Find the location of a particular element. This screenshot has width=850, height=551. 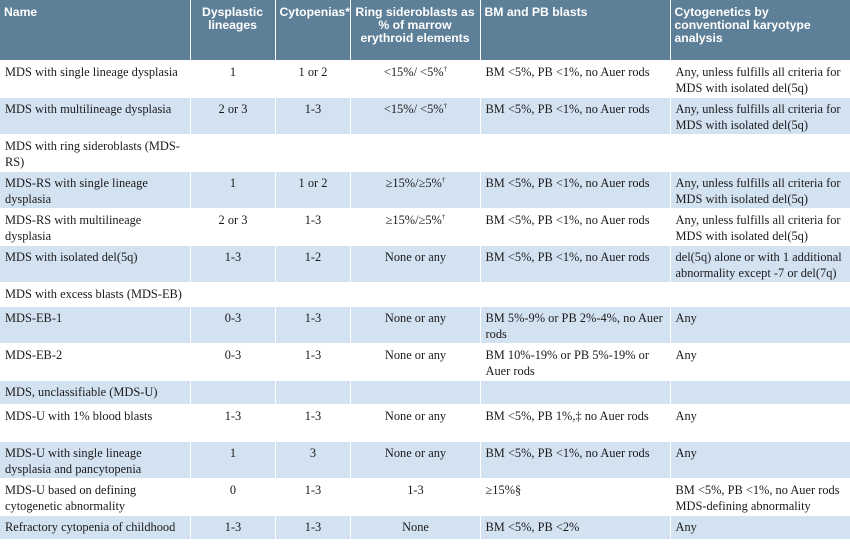

cell-ring-sideroblasts: <15%/ <5%† is located at coordinates (415, 78).